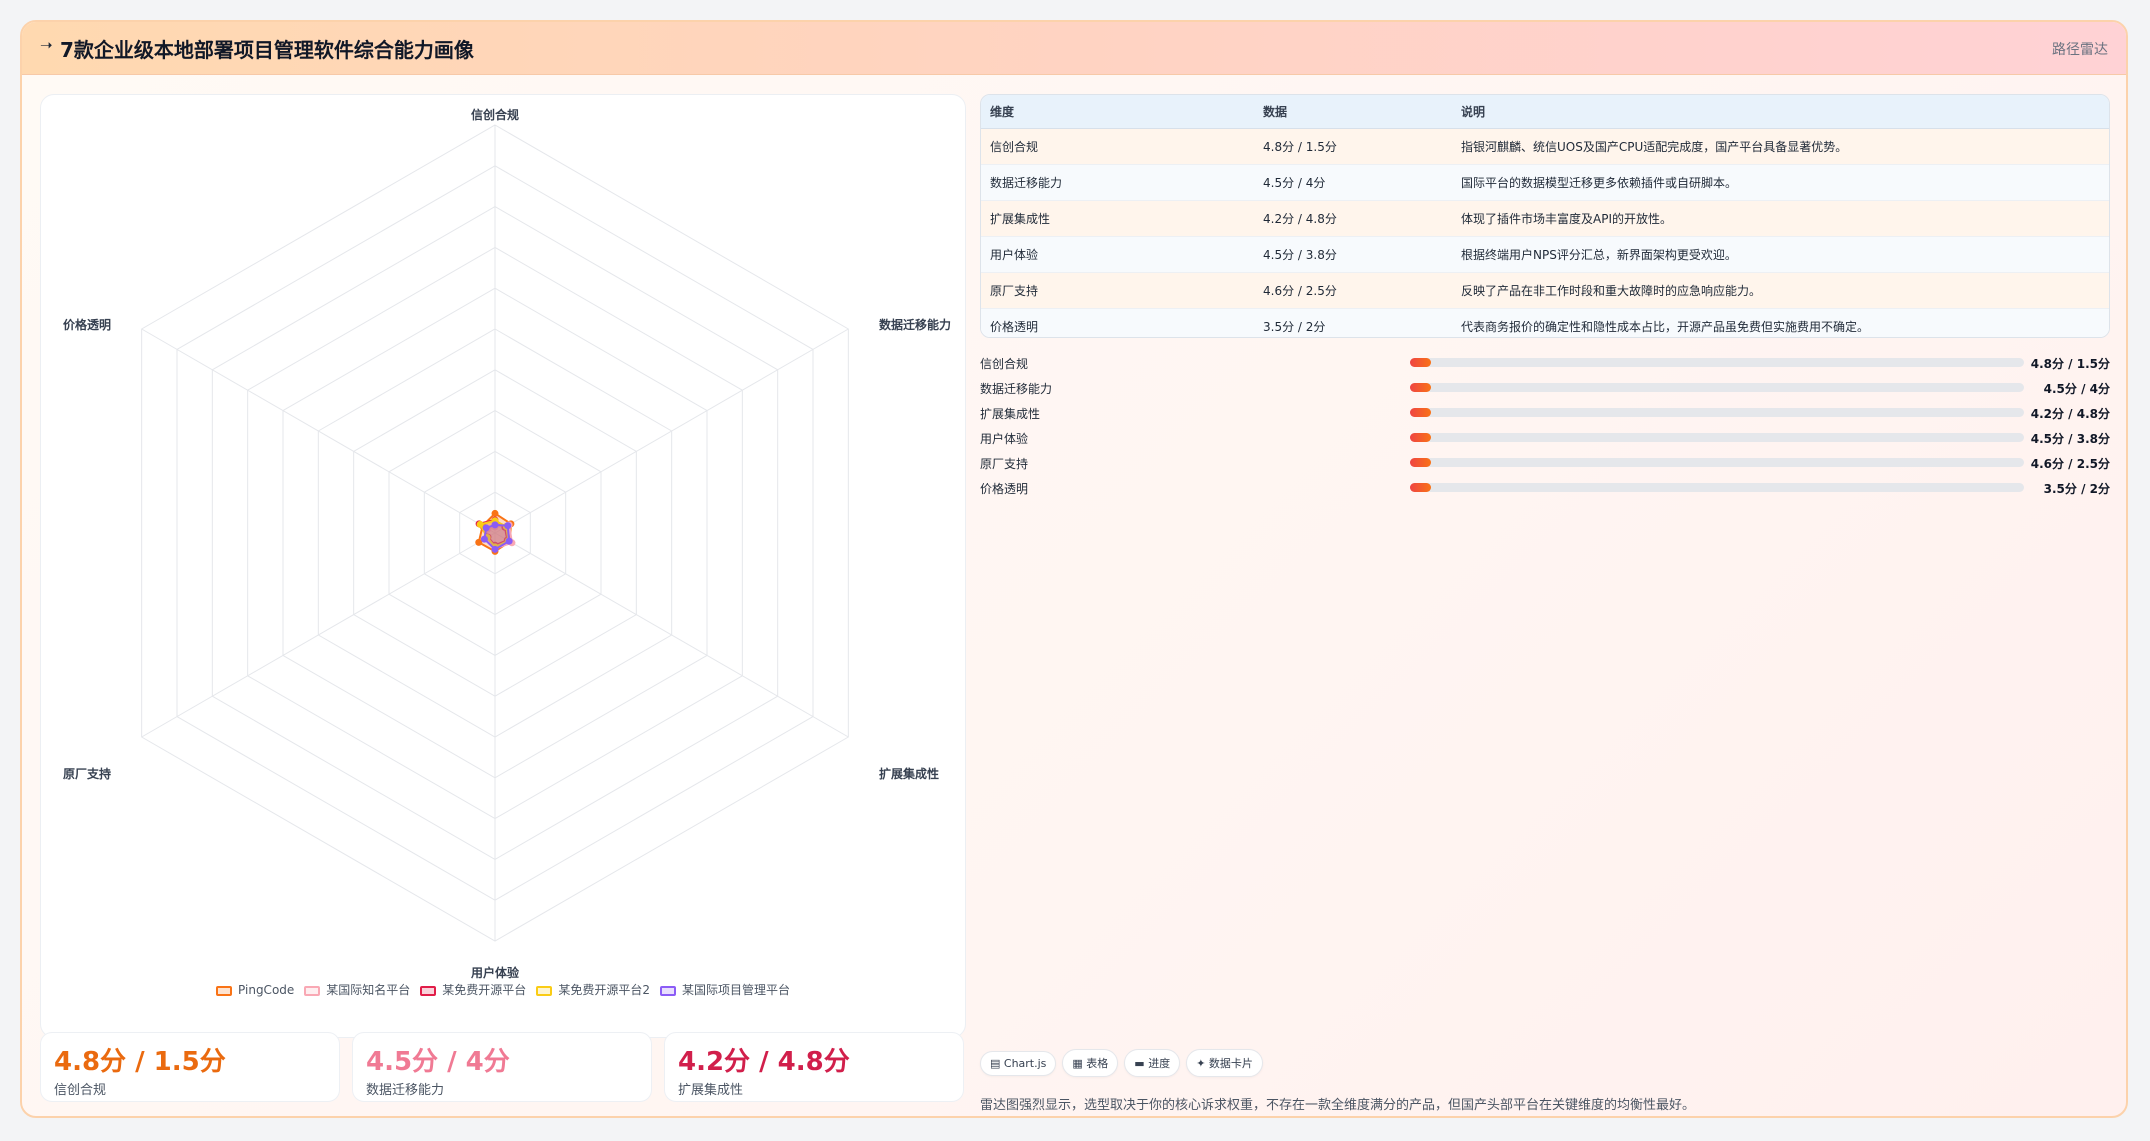 The height and width of the screenshot is (1141, 2150). Describe the element at coordinates (735, 990) in the screenshot. I see `legend-label: 某国际项目管理平台` at that location.